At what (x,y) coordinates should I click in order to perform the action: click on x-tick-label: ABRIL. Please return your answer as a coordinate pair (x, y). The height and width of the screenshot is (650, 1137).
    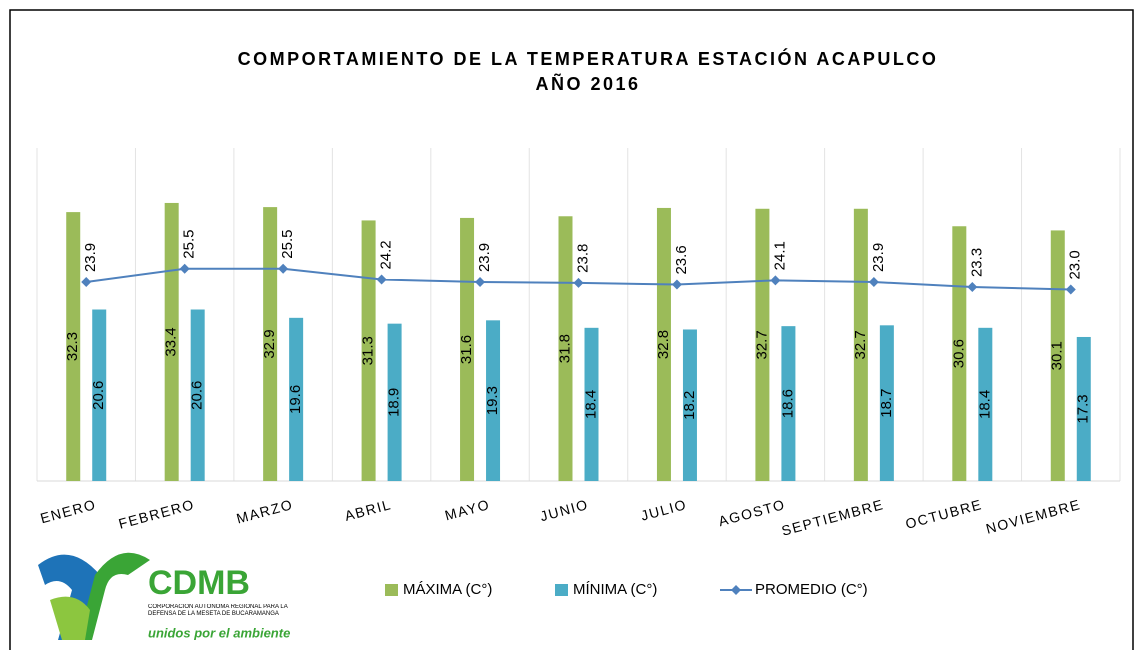
    Looking at the image, I should click on (368, 510).